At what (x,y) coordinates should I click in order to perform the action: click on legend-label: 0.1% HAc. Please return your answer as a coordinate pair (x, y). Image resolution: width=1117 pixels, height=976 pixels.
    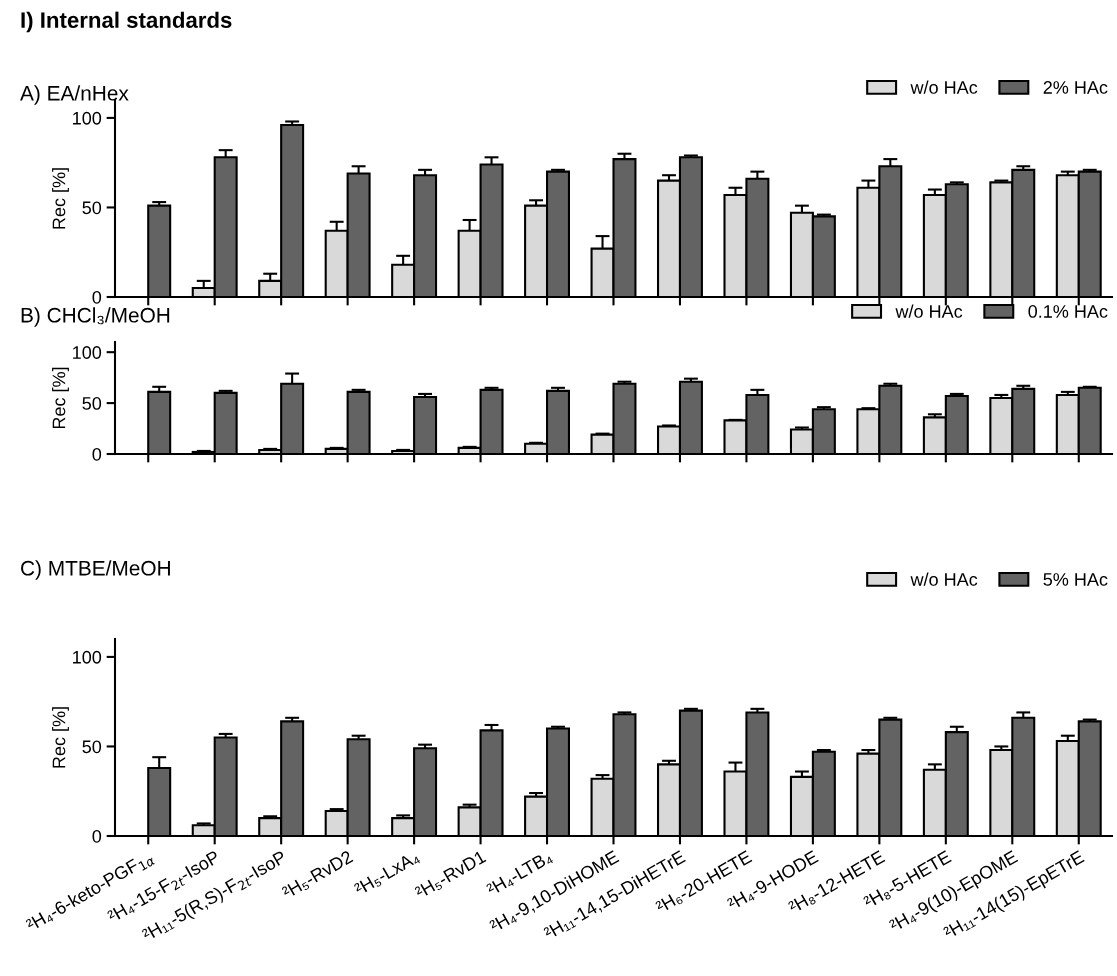
    Looking at the image, I should click on (1068, 311).